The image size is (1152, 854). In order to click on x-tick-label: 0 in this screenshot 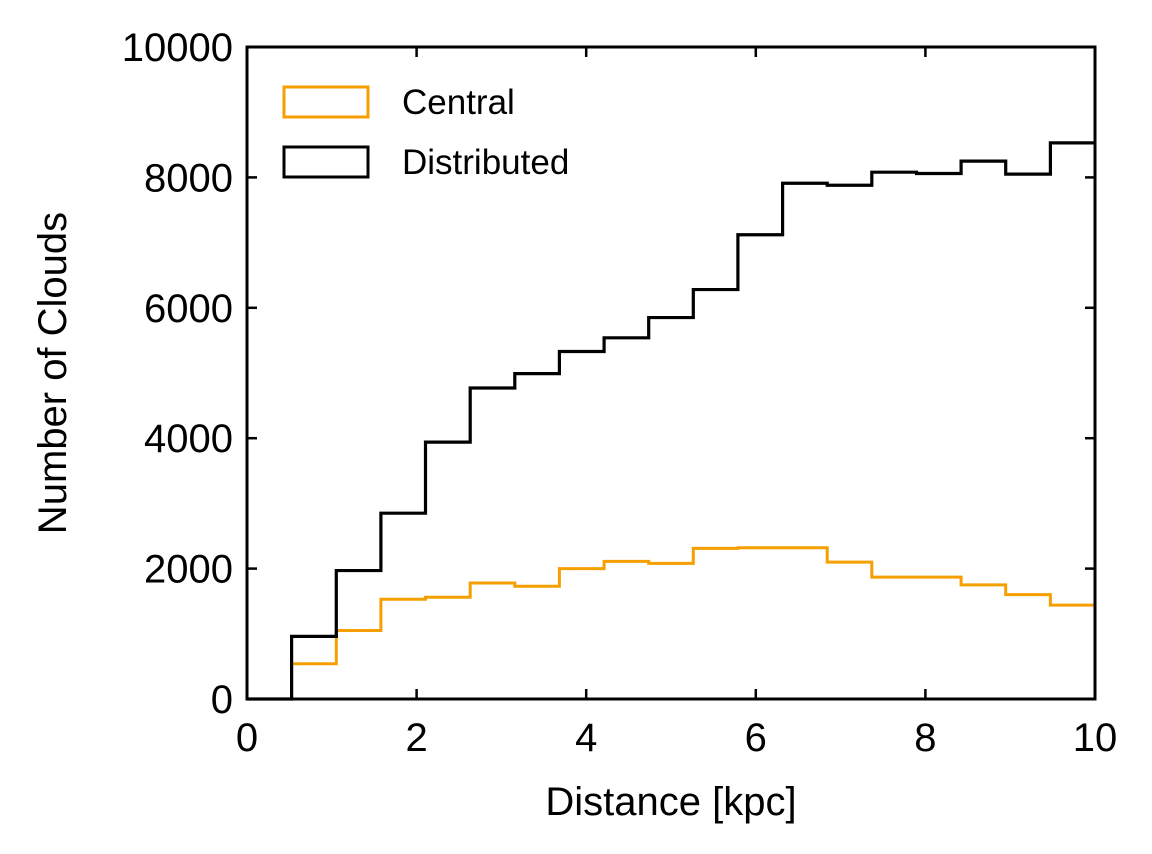, I will do `click(247, 738)`.